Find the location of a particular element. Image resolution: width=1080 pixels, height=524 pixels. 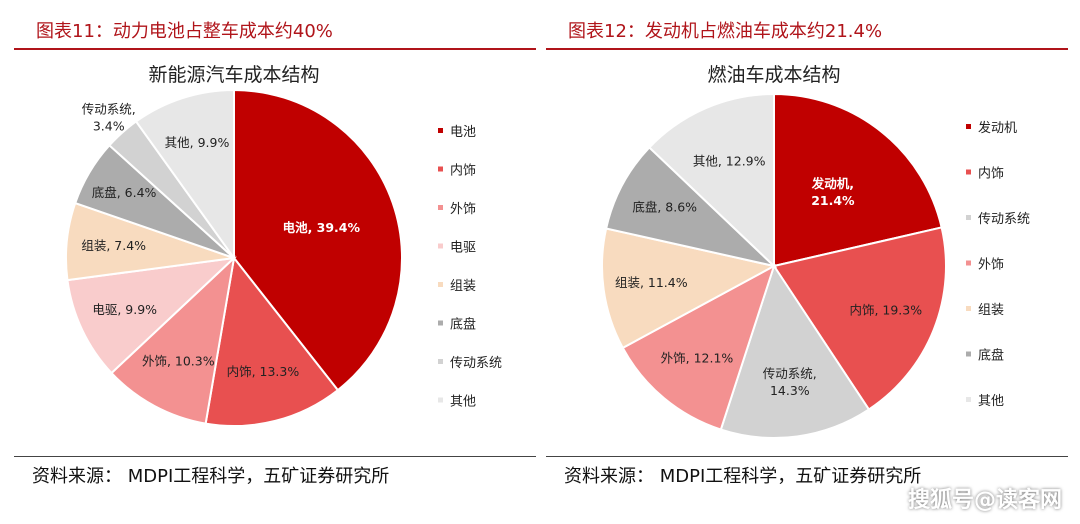

data-label-e794b5e6b1a0: 电池, 39.4% is located at coordinates (322, 227).